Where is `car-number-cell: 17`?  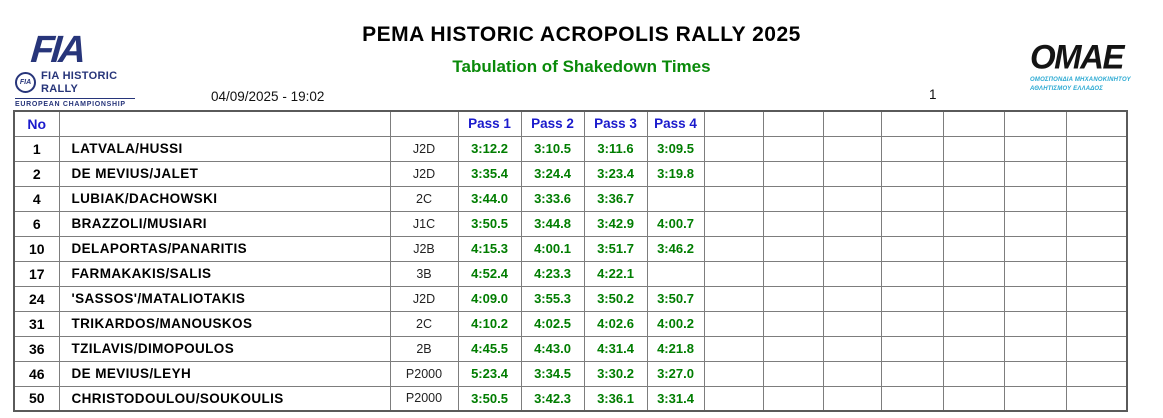
car-number-cell: 17 is located at coordinates (36, 273).